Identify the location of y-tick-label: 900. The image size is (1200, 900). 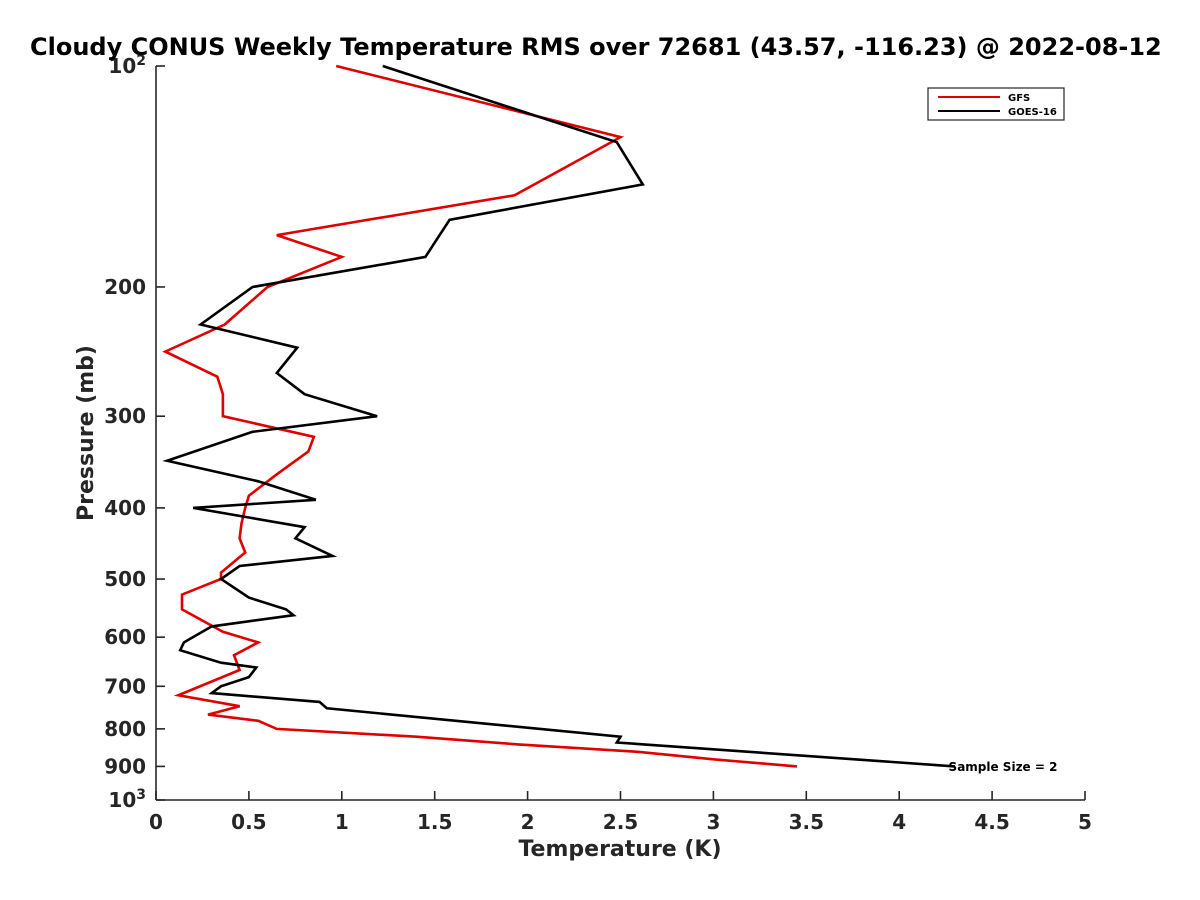
(125, 766).